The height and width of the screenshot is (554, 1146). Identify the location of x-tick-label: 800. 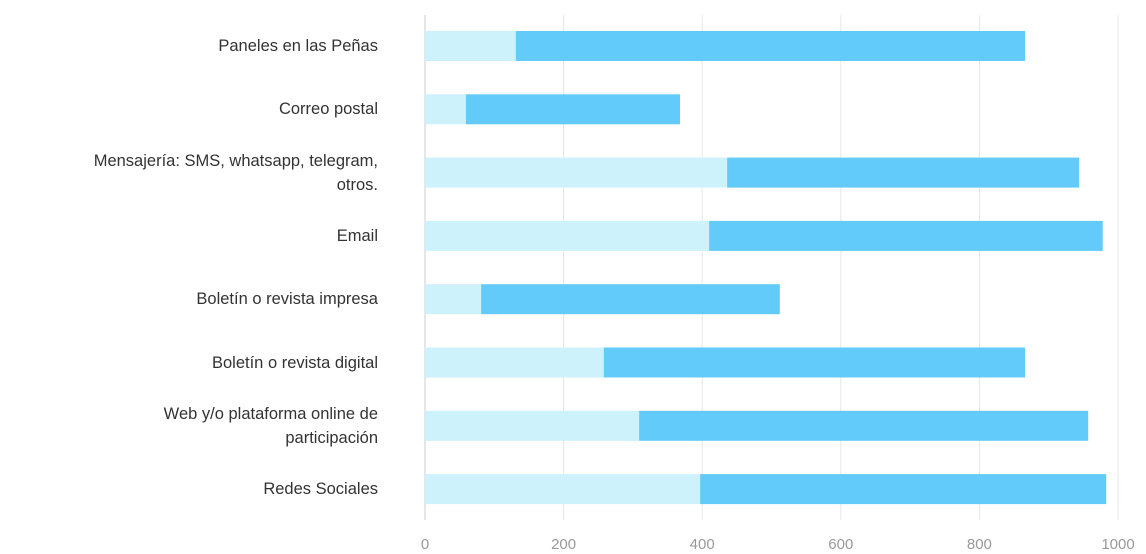
(979, 544).